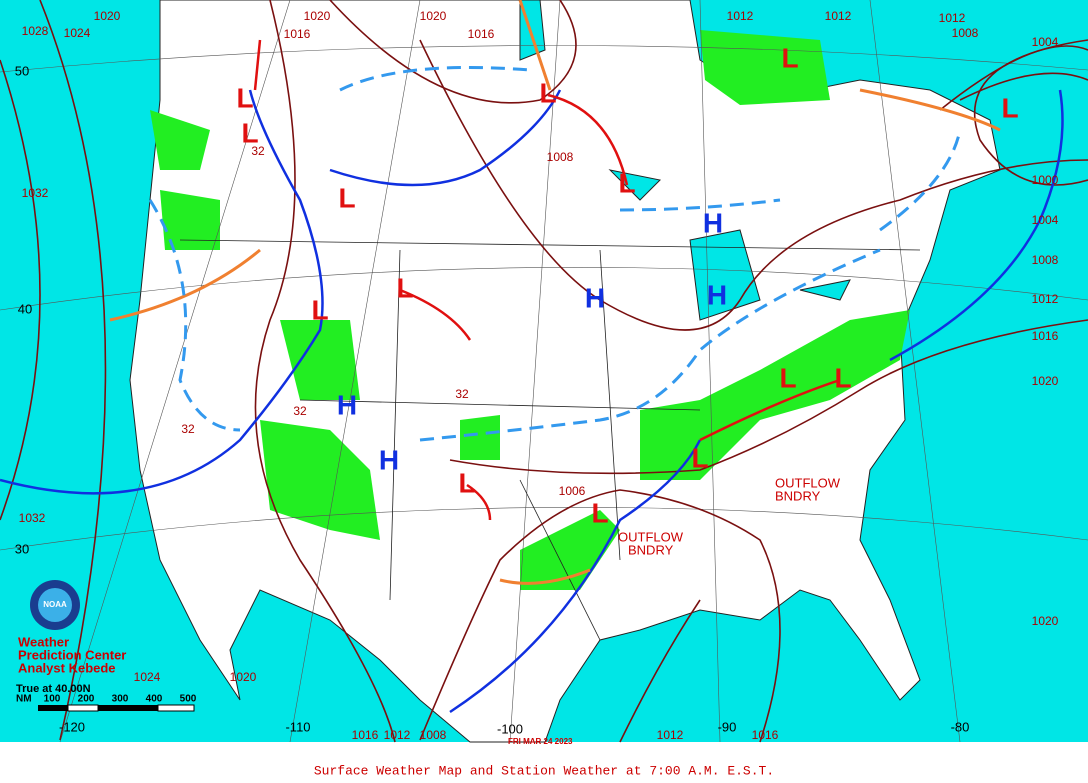 Image resolution: width=1088 pixels, height=783 pixels. What do you see at coordinates (43, 641) in the screenshot?
I see `agency-line: Weather` at bounding box center [43, 641].